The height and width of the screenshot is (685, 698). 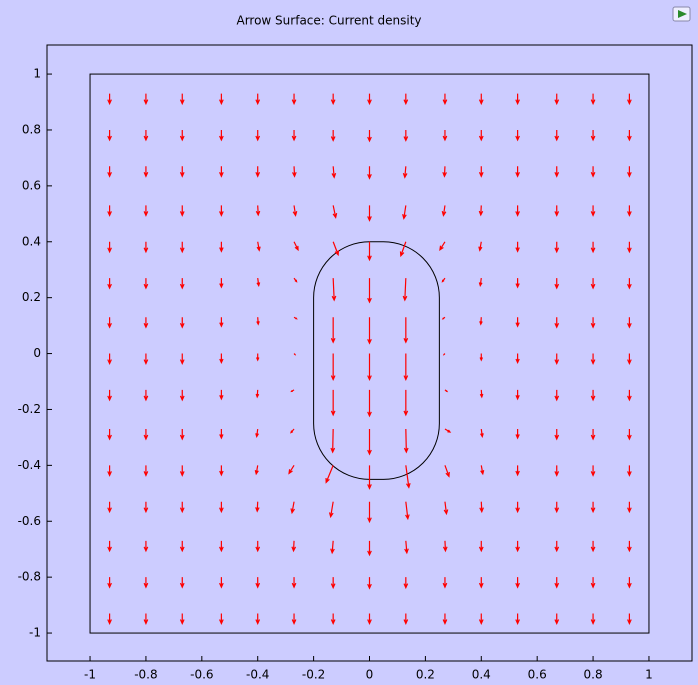 What do you see at coordinates (29, 465) in the screenshot?
I see `y-tick-label: -0.4` at bounding box center [29, 465].